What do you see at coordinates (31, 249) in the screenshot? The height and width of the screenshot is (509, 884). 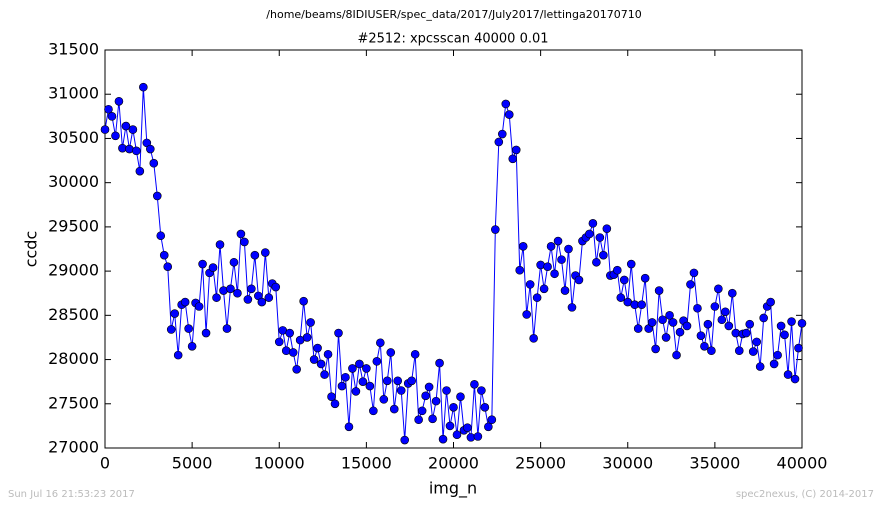 I see `y-axis-label: ccdc` at bounding box center [31, 249].